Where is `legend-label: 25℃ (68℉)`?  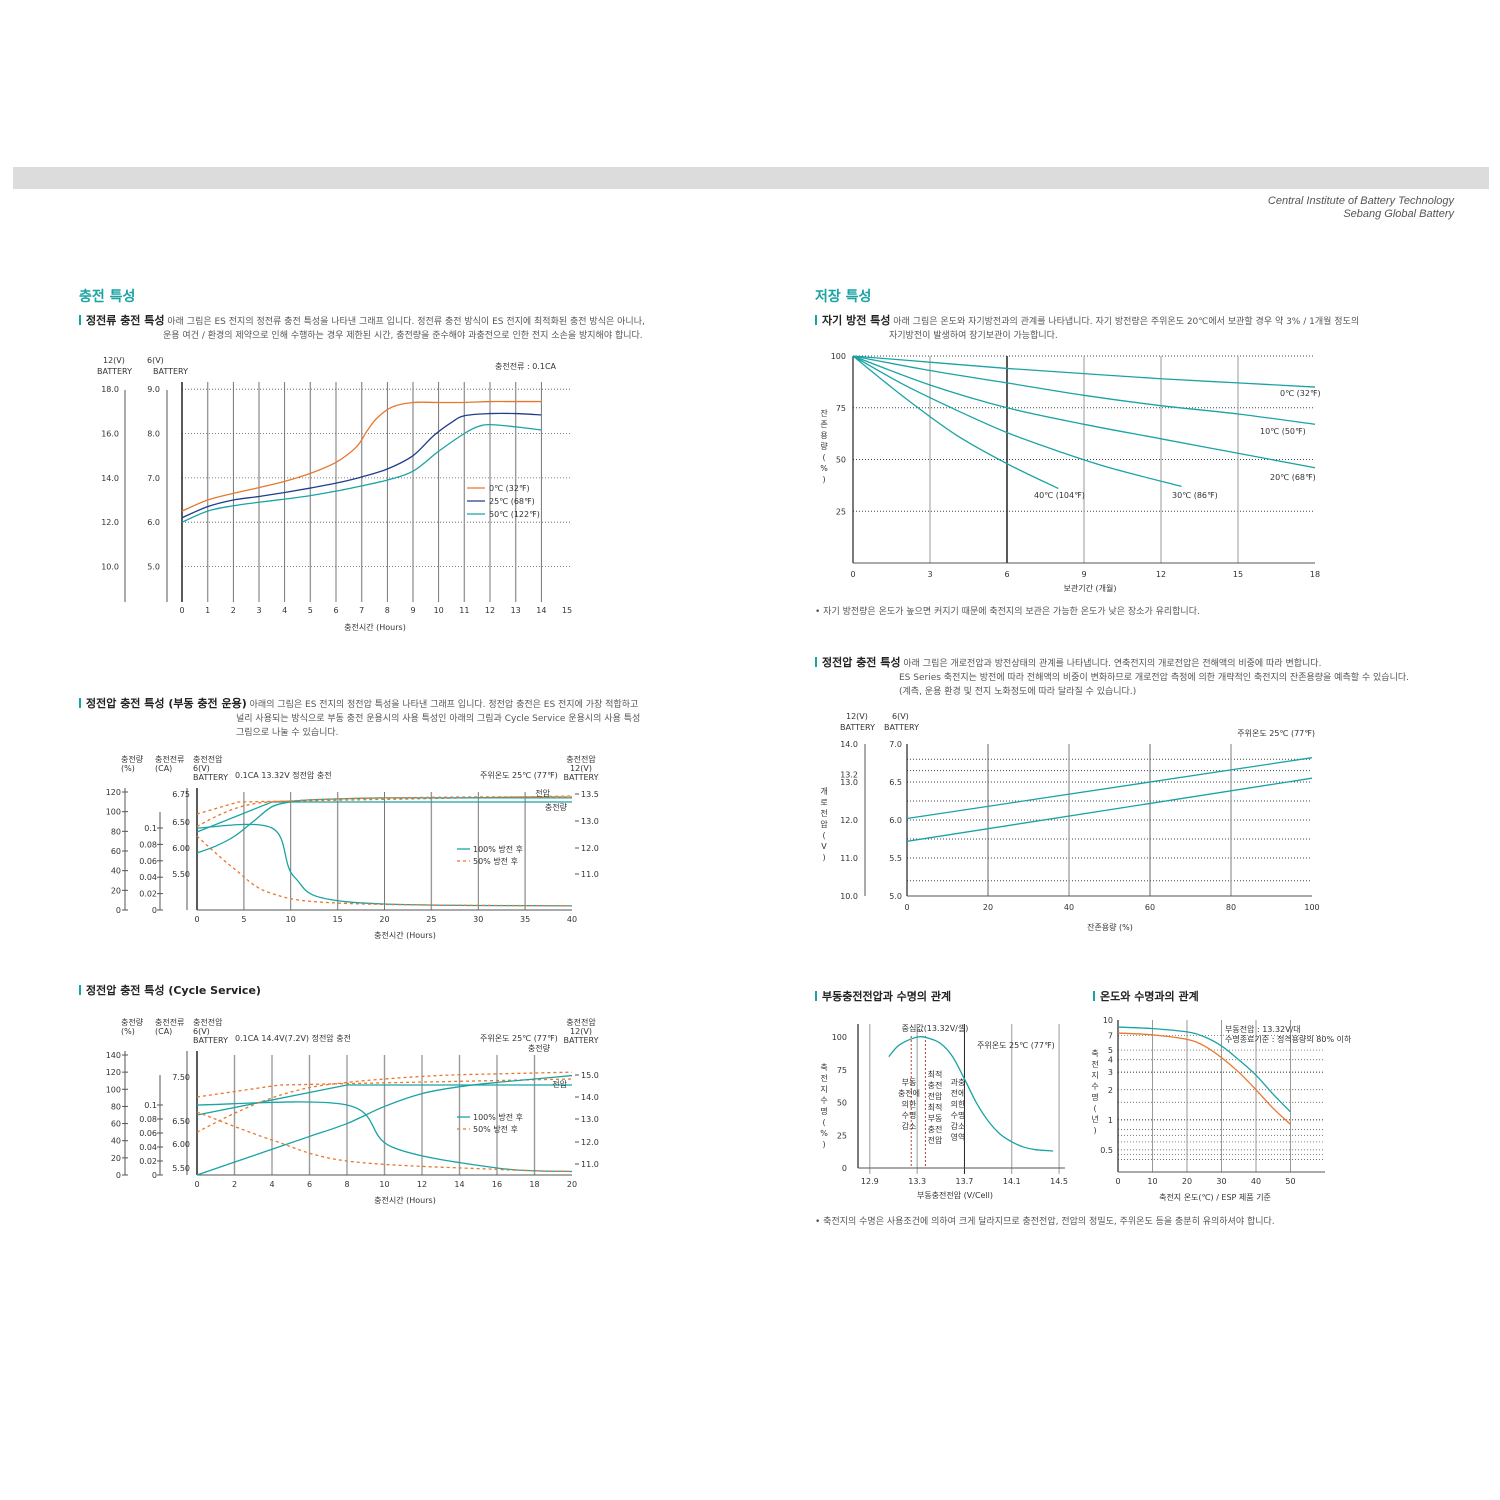
legend-label: 25℃ (68℉) is located at coordinates (512, 501).